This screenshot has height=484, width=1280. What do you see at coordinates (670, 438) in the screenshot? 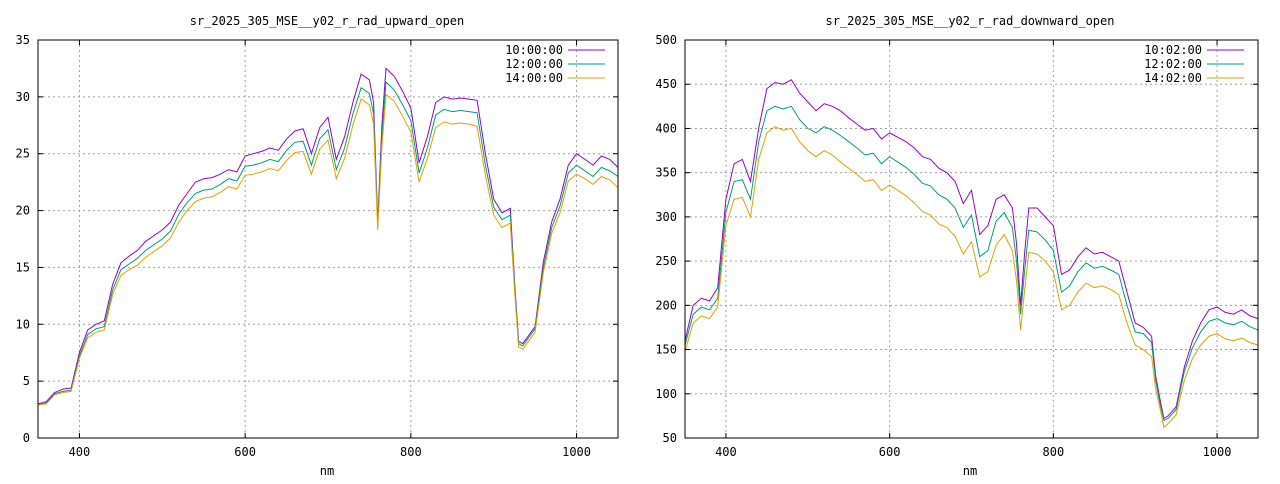
I see `y-tick-label: 50` at bounding box center [670, 438].